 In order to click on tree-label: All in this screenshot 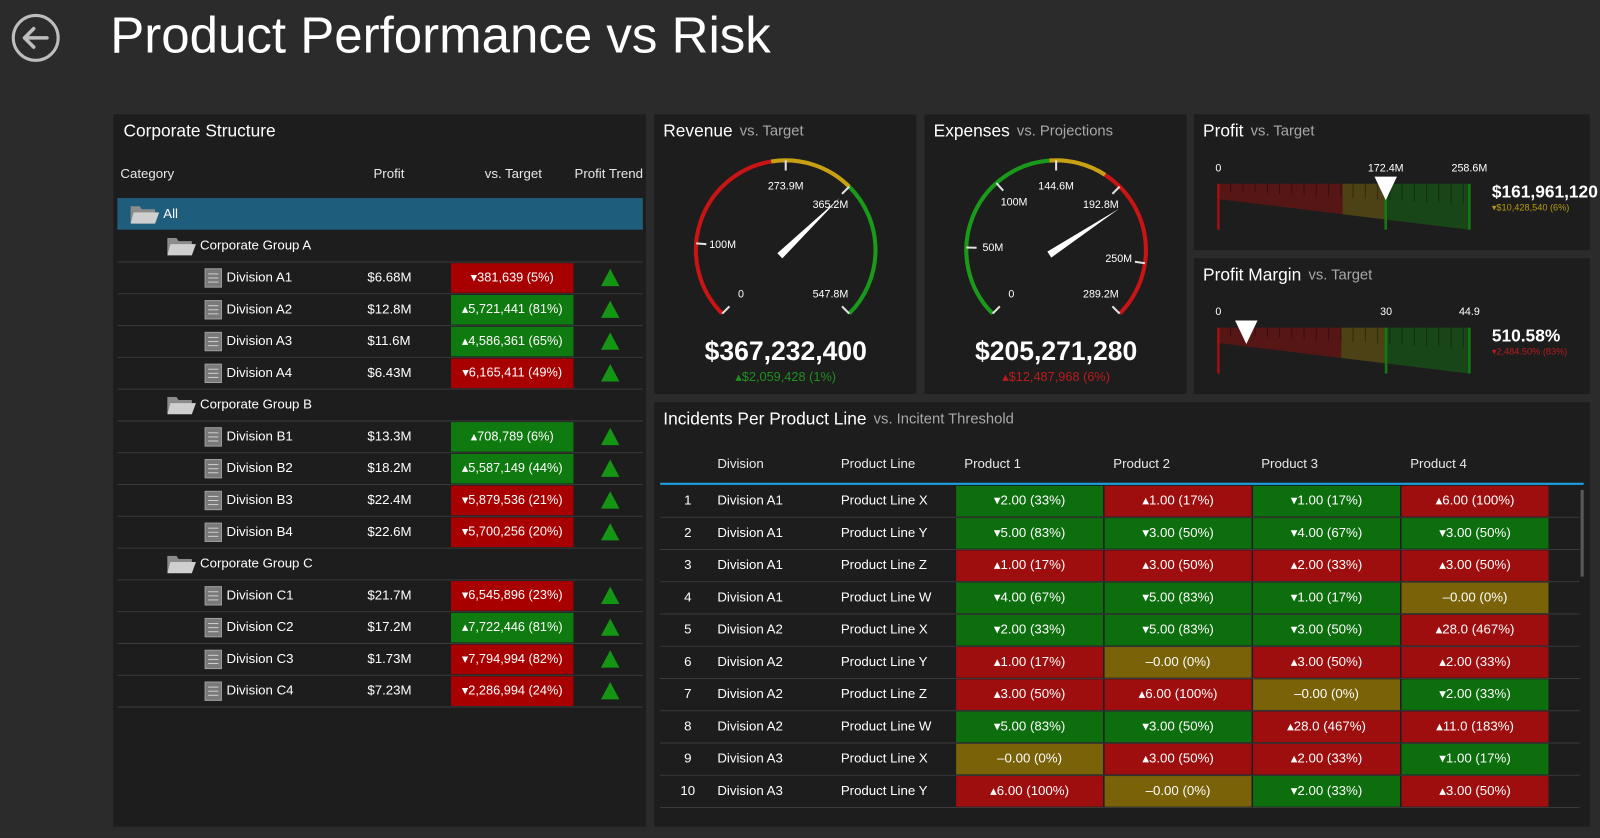, I will do `click(170, 213)`.